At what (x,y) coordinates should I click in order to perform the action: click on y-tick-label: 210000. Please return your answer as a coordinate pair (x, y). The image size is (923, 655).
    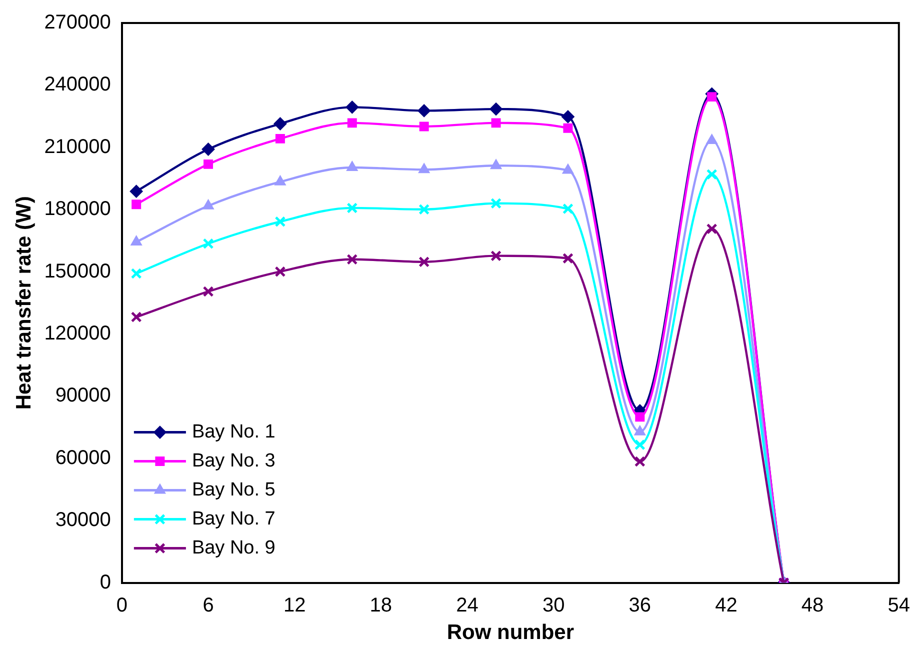
    Looking at the image, I should click on (77, 147).